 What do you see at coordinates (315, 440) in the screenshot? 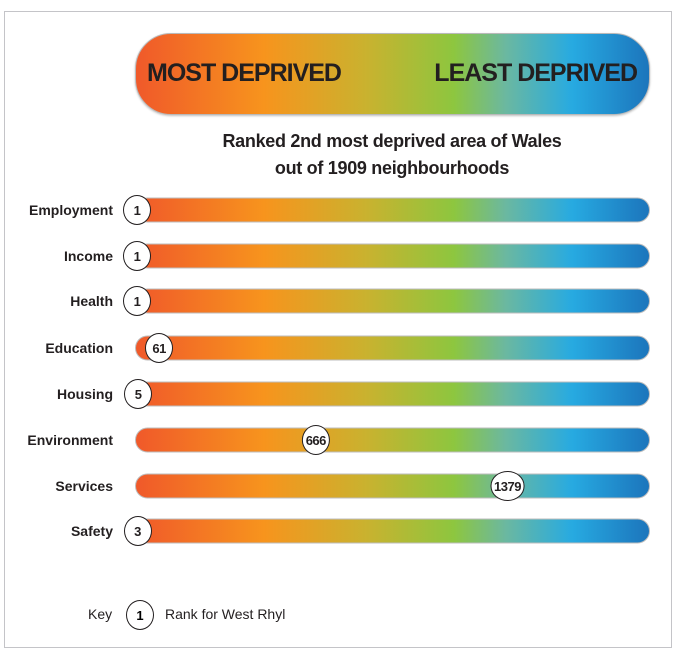
I see `rank-marker-environment: 666` at bounding box center [315, 440].